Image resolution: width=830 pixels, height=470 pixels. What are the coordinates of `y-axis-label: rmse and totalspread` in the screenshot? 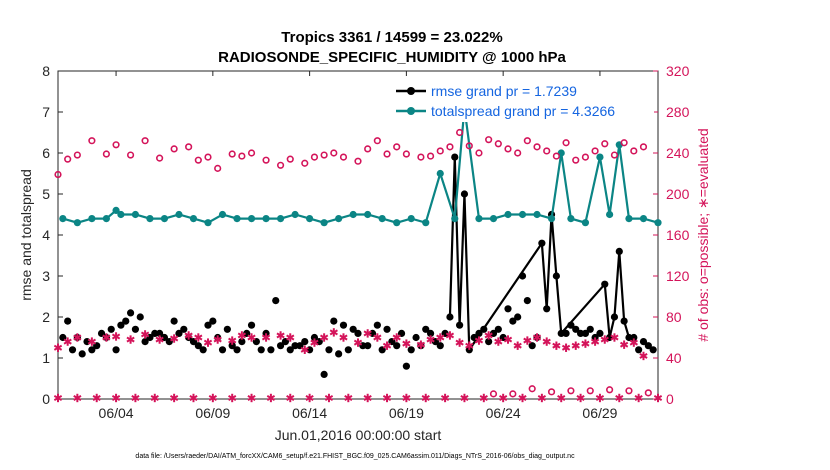 It's located at (26, 235).